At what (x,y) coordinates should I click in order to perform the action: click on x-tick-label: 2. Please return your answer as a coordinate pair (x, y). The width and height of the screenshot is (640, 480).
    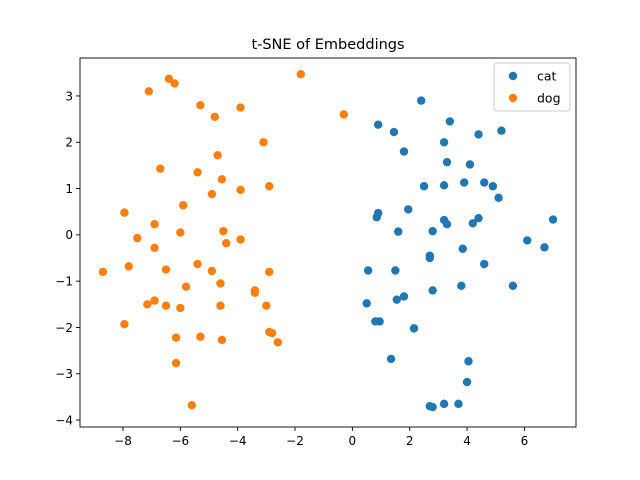
    Looking at the image, I should click on (410, 441).